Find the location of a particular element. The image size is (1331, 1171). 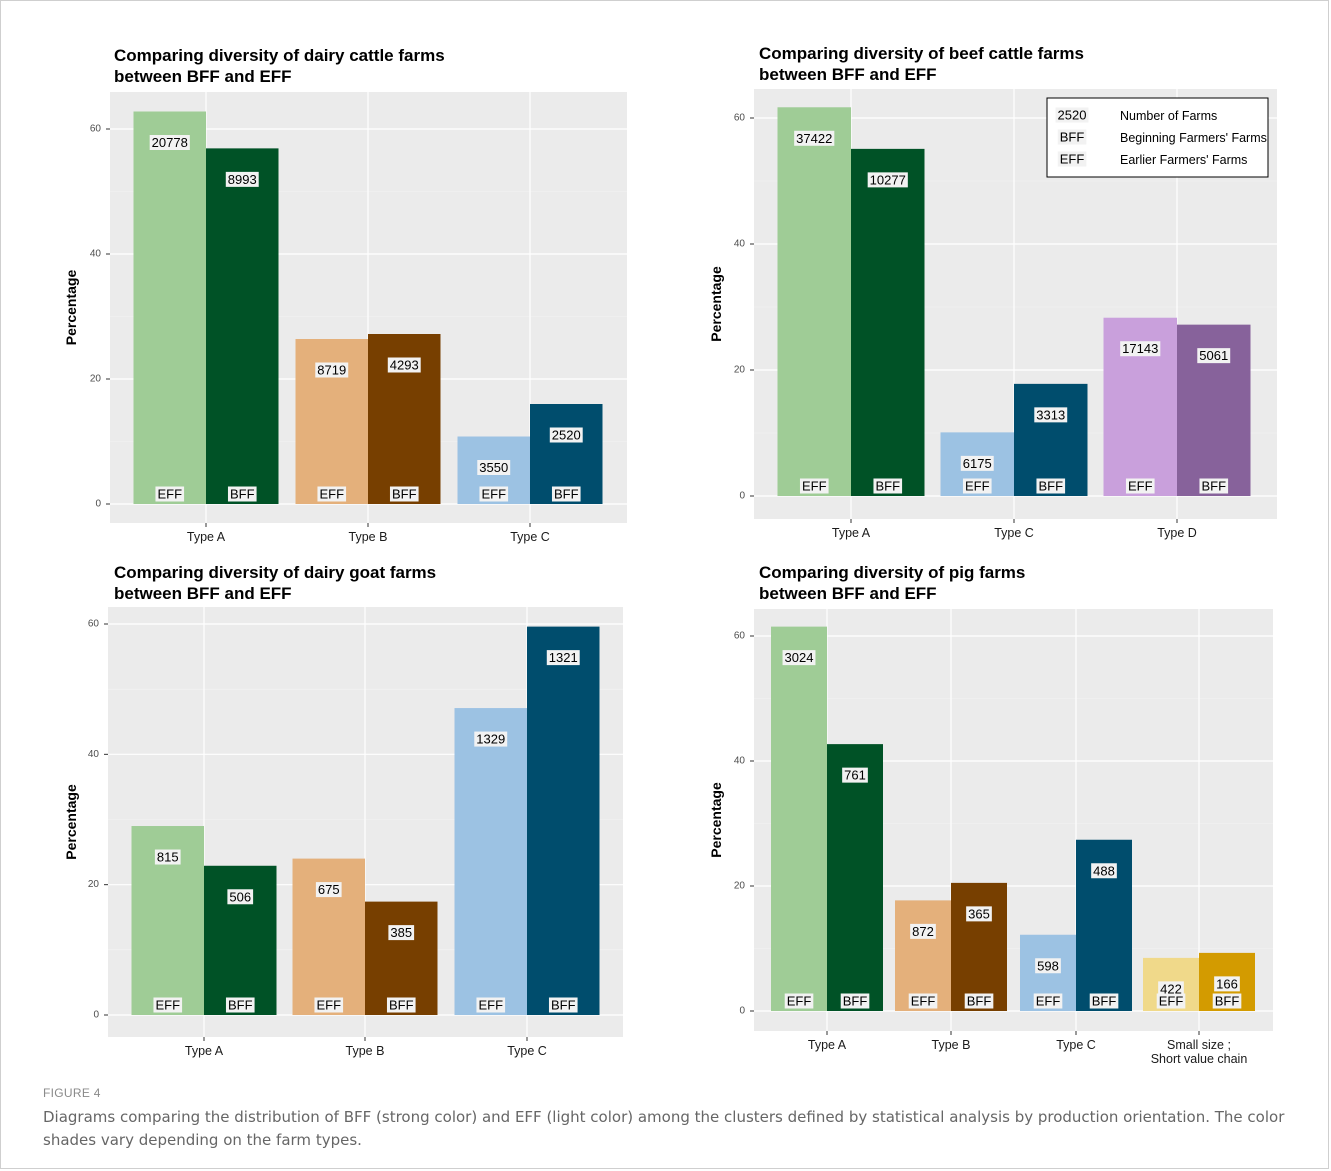

bff-count-label-text: 488 is located at coordinates (1104, 870).